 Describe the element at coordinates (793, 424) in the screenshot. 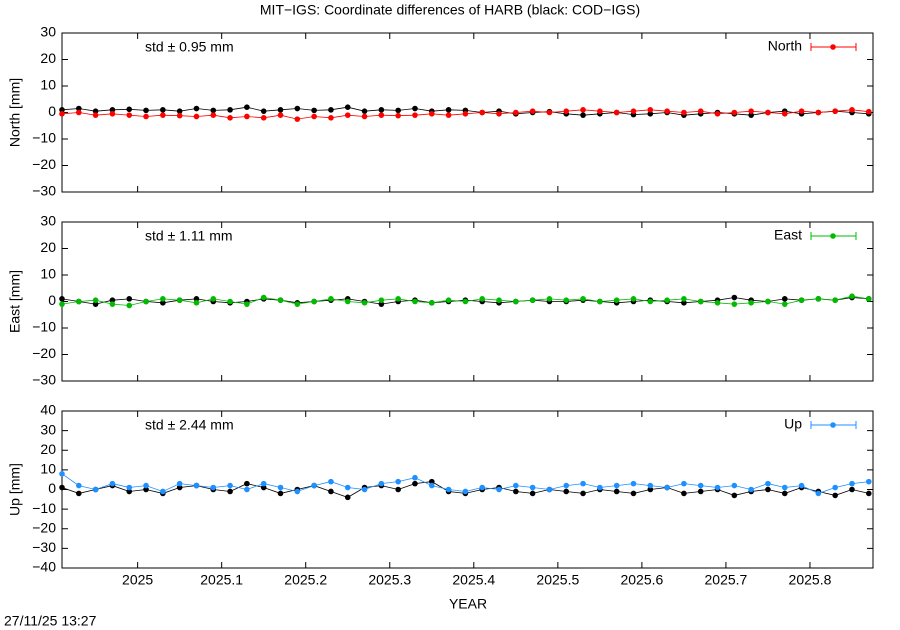

I see `legend-label: Up` at that location.